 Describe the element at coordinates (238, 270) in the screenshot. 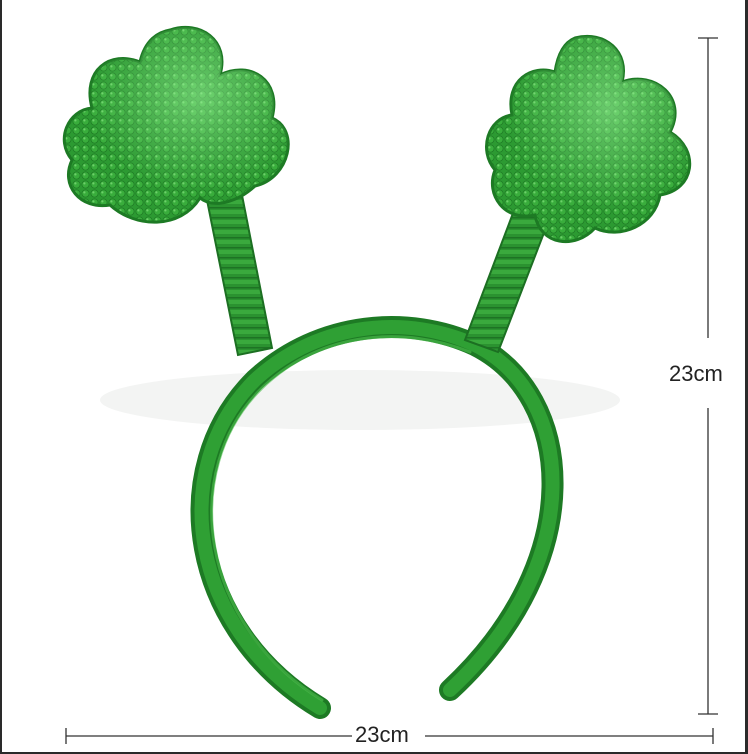

I see `left-spring` at that location.